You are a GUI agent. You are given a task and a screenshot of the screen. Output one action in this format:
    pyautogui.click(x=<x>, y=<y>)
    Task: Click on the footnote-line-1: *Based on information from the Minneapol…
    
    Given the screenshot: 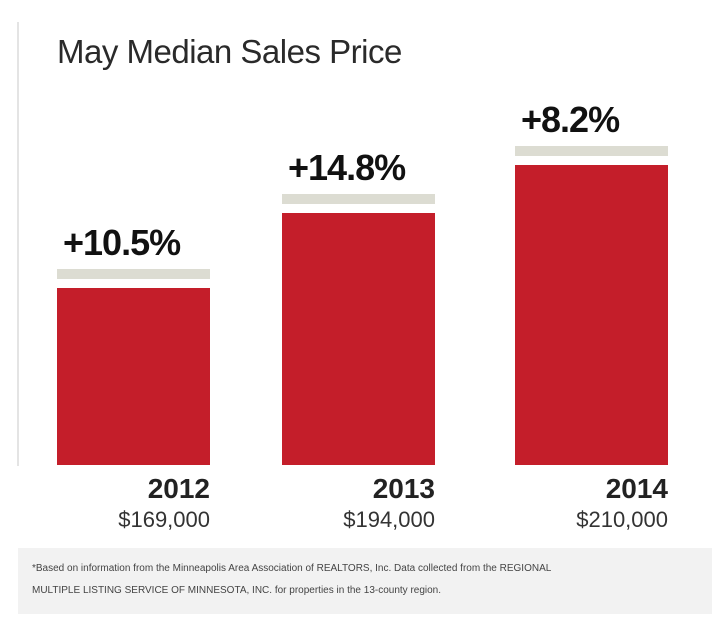 What is the action you would take?
    pyautogui.click(x=292, y=568)
    